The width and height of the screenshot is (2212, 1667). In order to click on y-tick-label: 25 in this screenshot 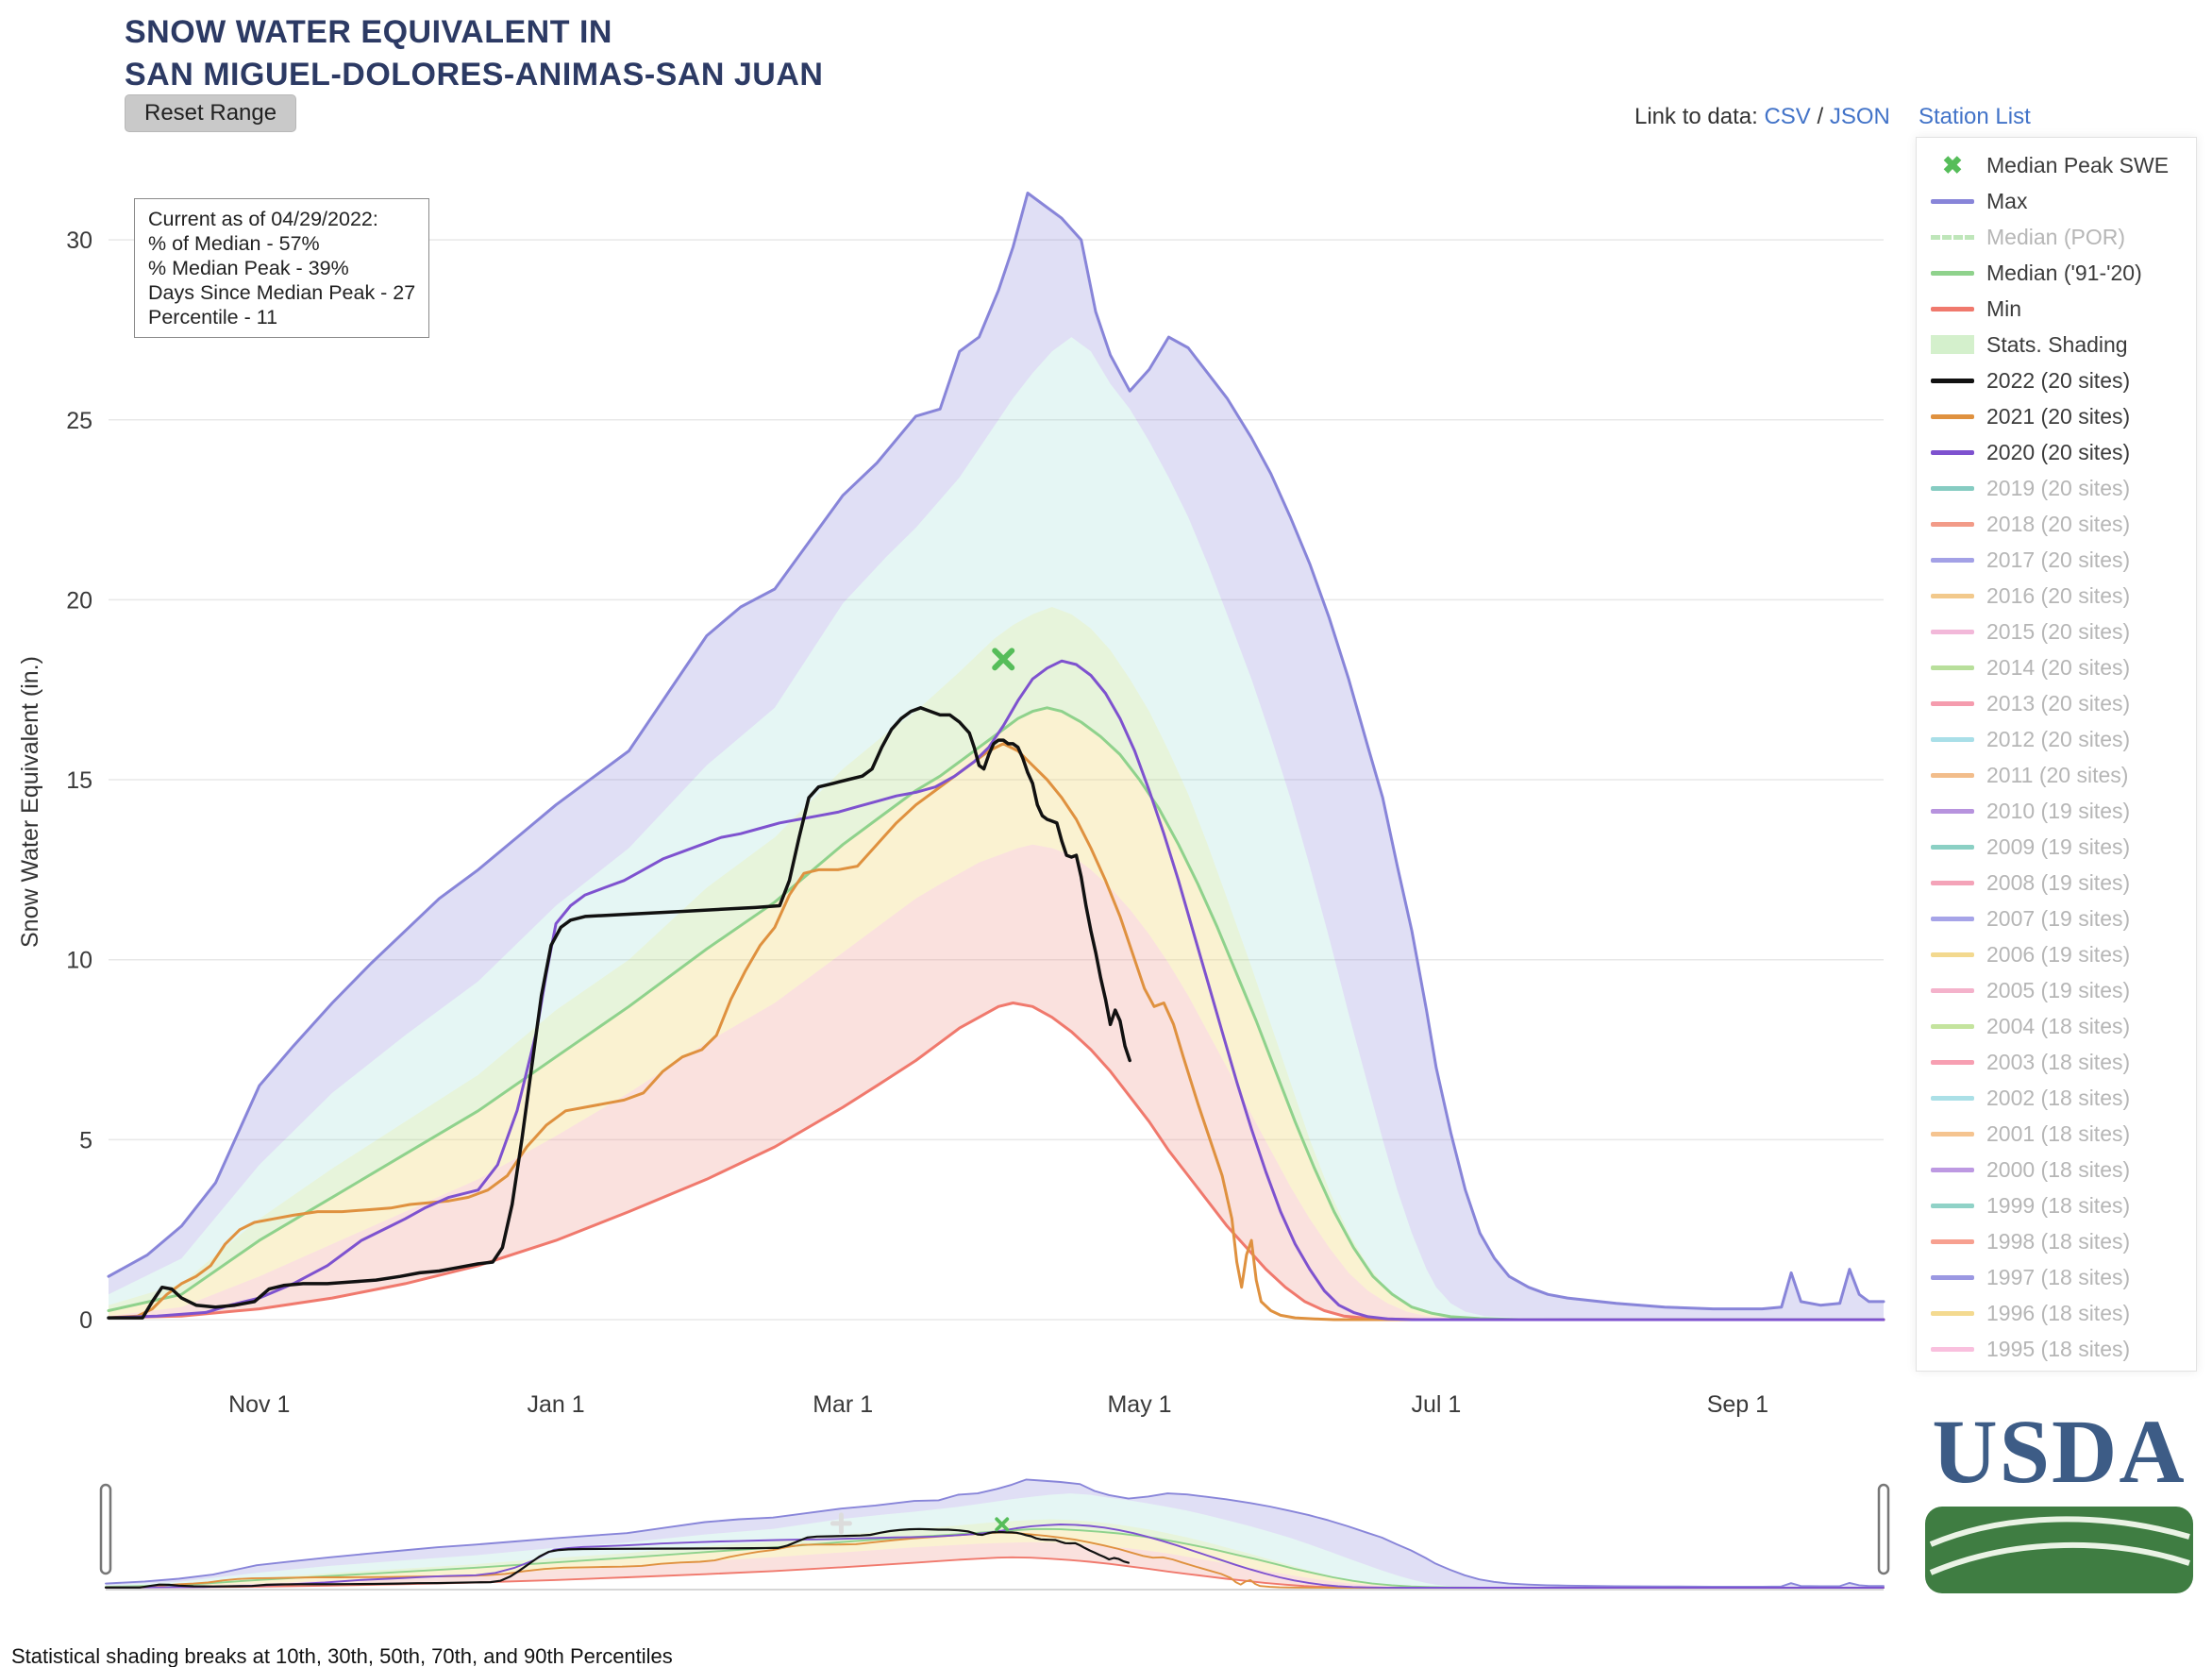, I will do `click(79, 421)`.